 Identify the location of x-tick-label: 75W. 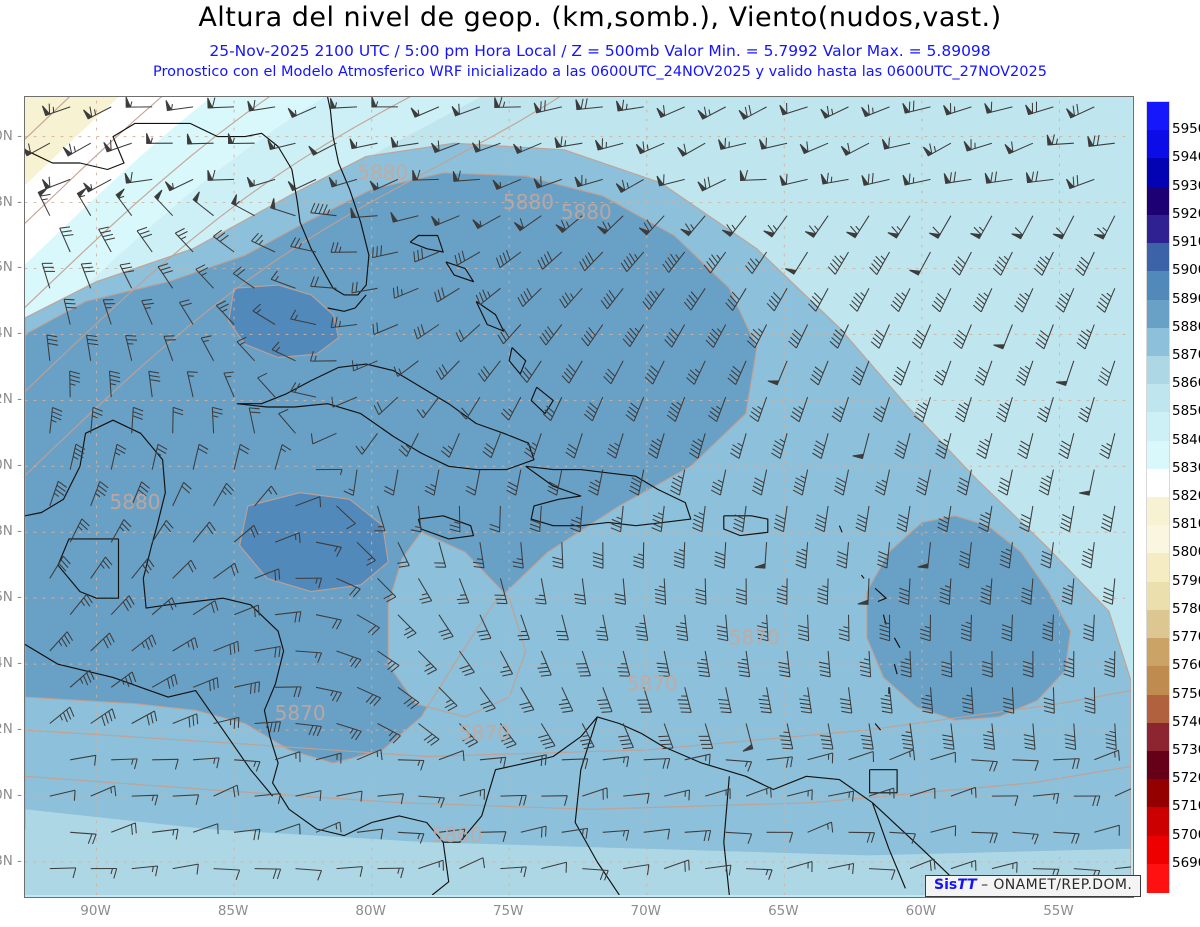
(508, 911).